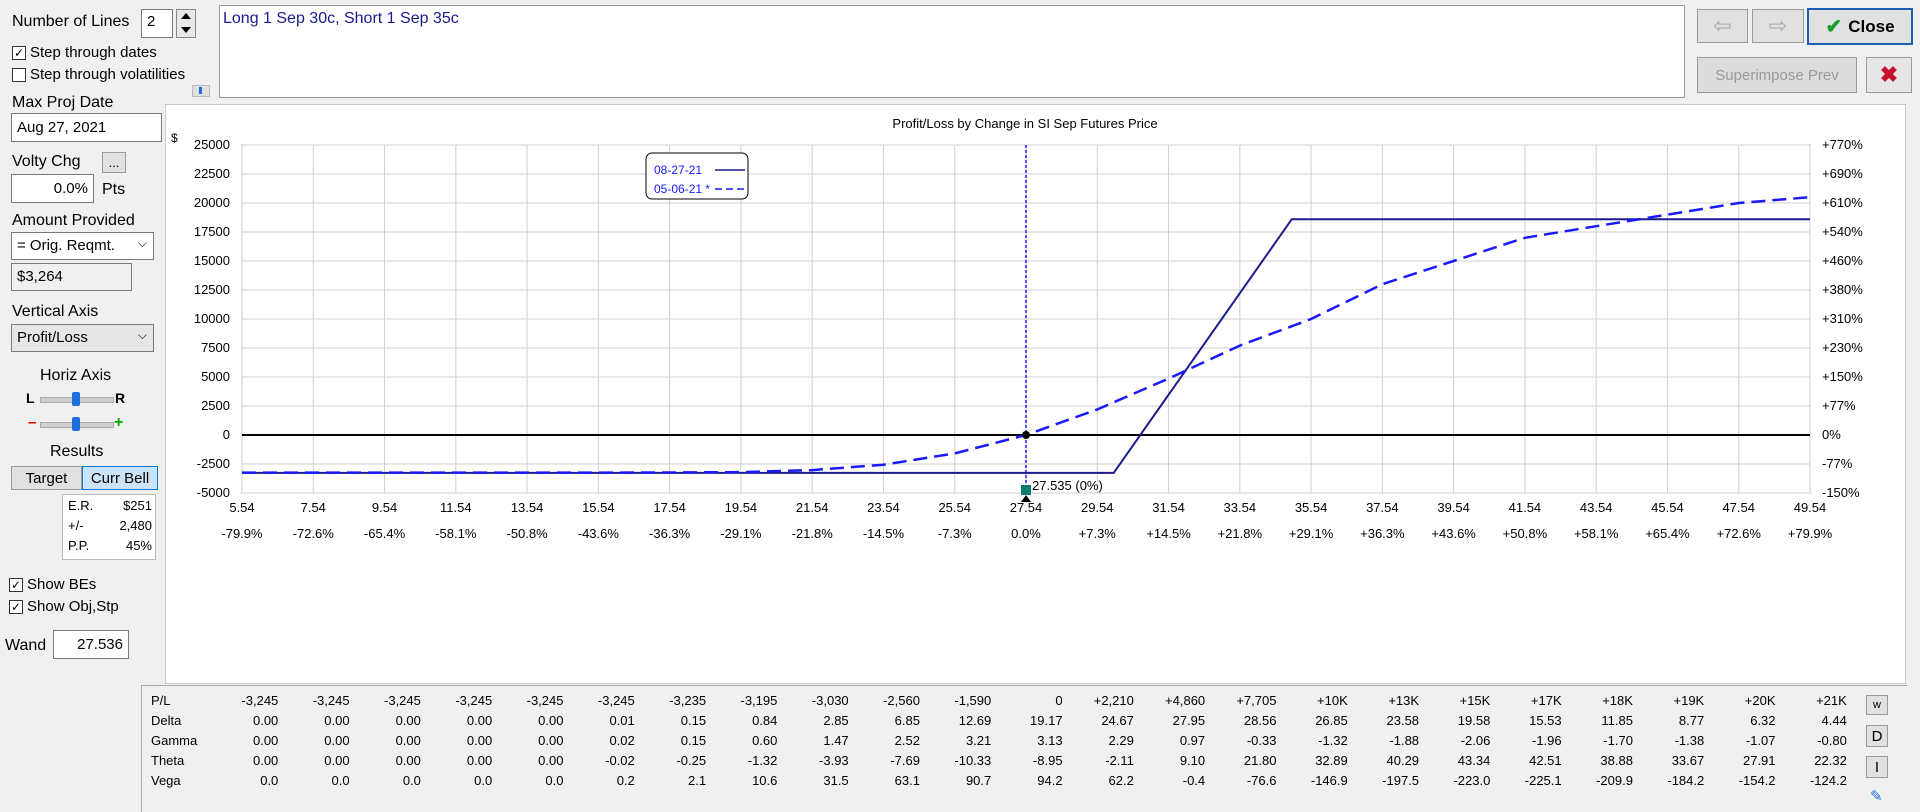  I want to click on step-through-dates-checkbox: ✓ Step through dates, so click(84, 52).